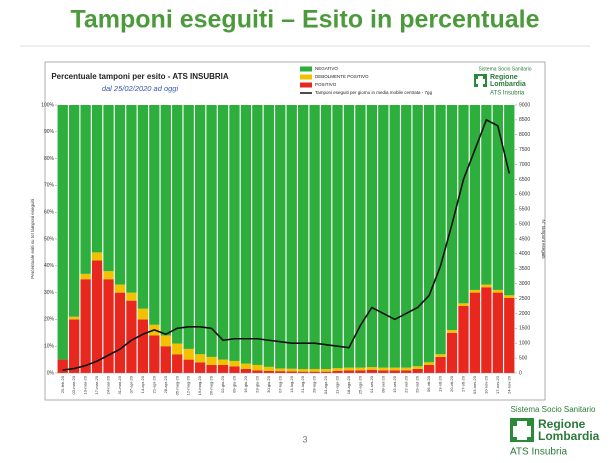 The width and height of the screenshot is (610, 463). I want to click on y2-tick-label: 4500, so click(524, 239).